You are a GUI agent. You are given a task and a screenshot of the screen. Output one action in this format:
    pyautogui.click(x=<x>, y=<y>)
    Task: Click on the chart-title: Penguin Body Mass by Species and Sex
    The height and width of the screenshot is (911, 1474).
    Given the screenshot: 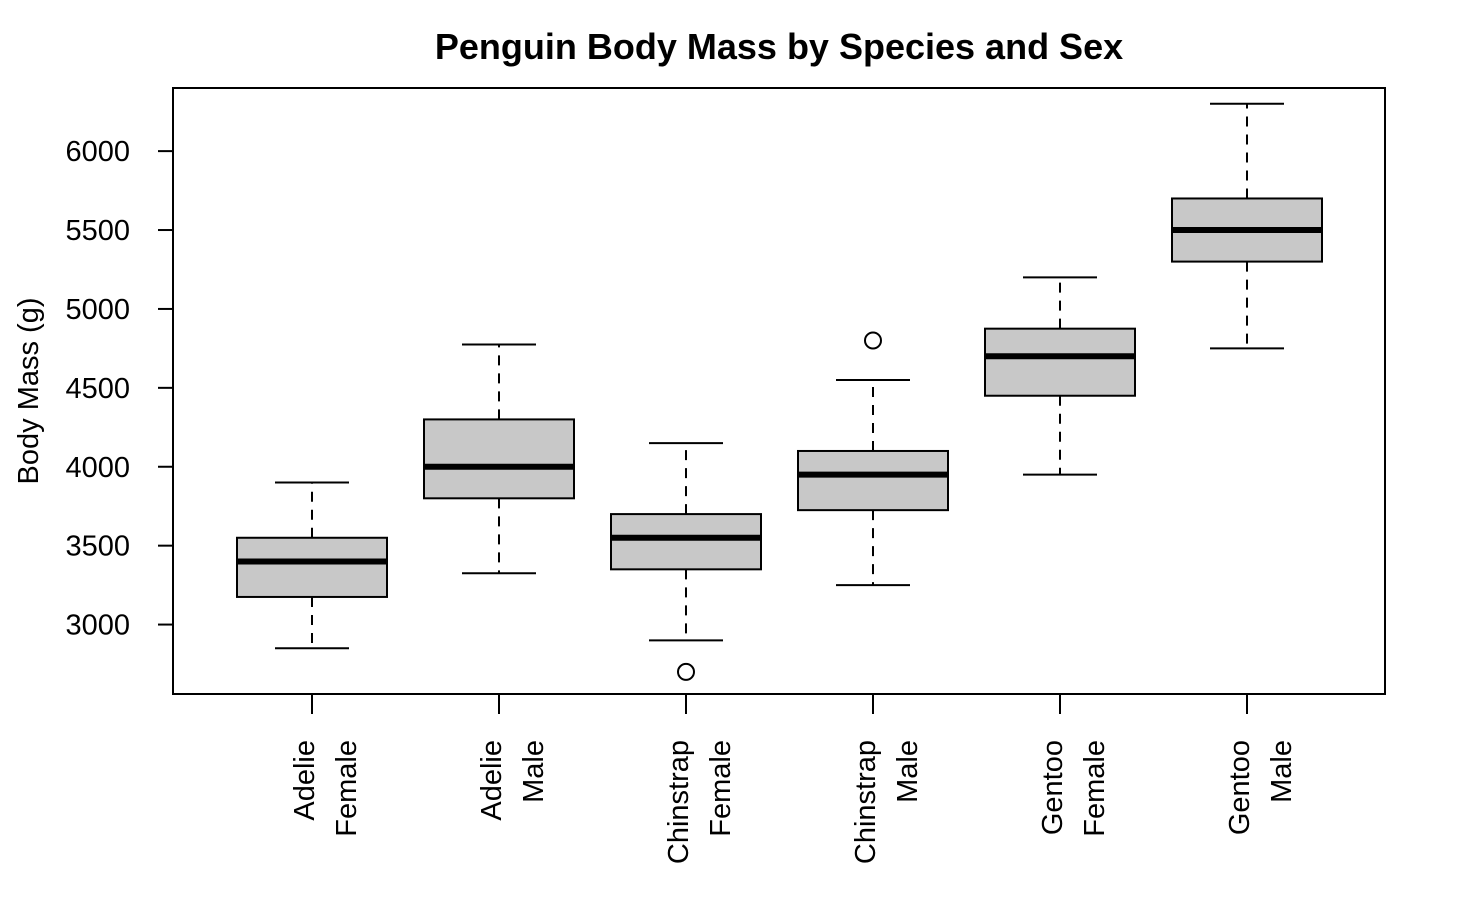 What is the action you would take?
    pyautogui.click(x=779, y=46)
    